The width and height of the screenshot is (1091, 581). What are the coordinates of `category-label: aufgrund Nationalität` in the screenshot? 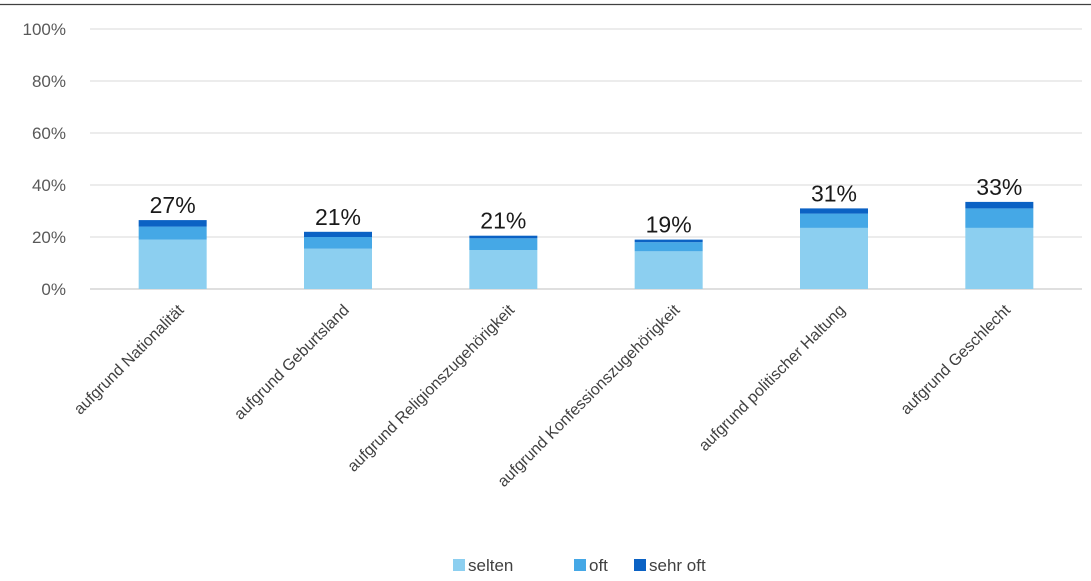 It's located at (129, 359).